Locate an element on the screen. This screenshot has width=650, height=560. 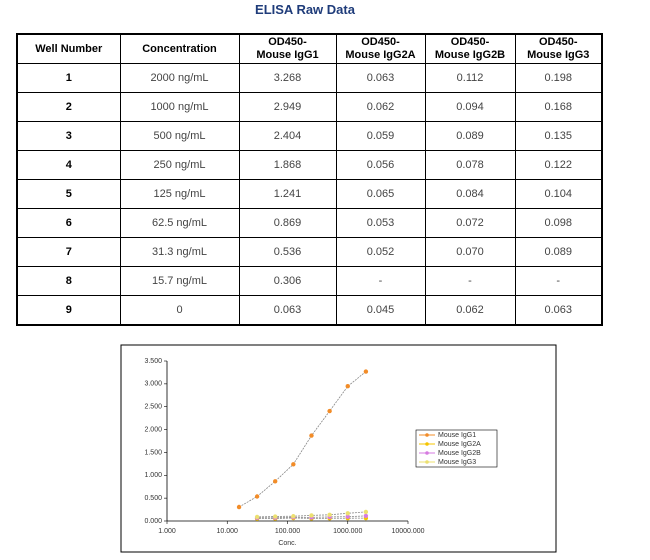
table-cell: 62.5 ng/mL is located at coordinates (179, 223).